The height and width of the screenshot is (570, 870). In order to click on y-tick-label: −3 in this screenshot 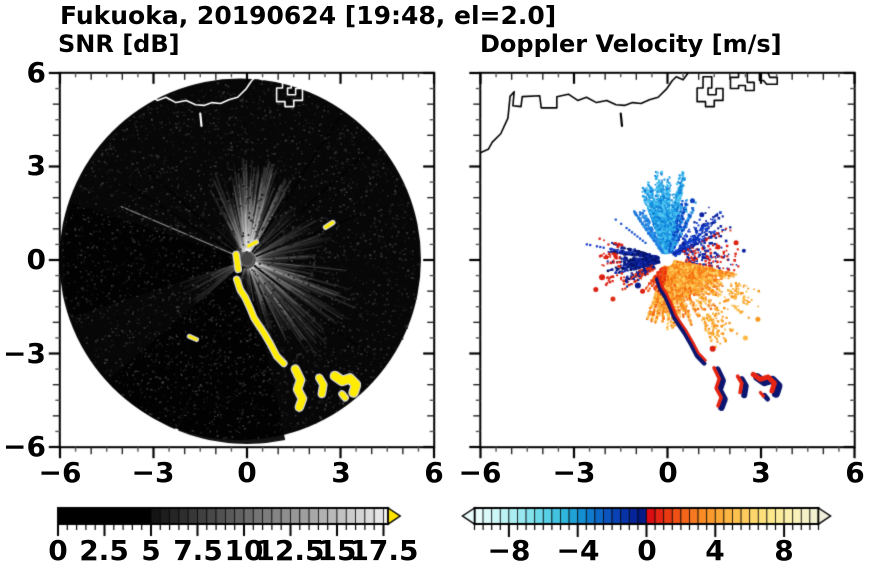, I will do `click(24, 353)`.